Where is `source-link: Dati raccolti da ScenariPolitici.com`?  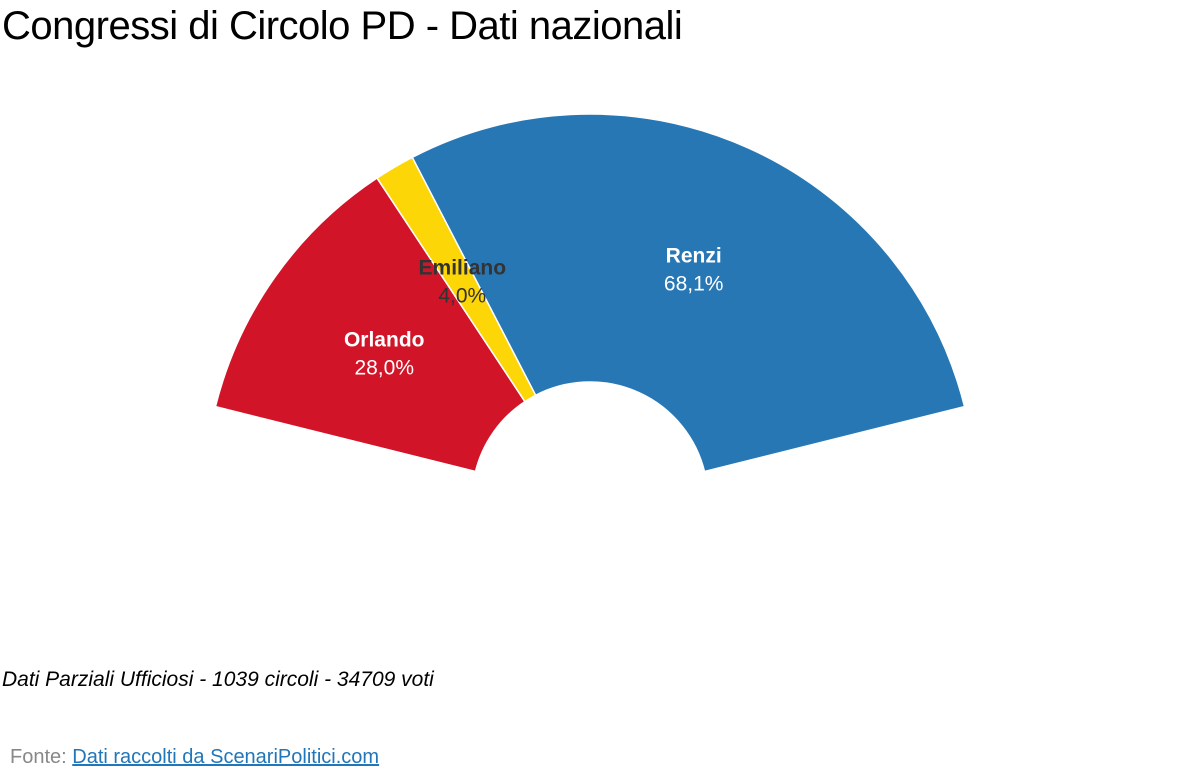 source-link: Dati raccolti da ScenariPolitici.com is located at coordinates (226, 757).